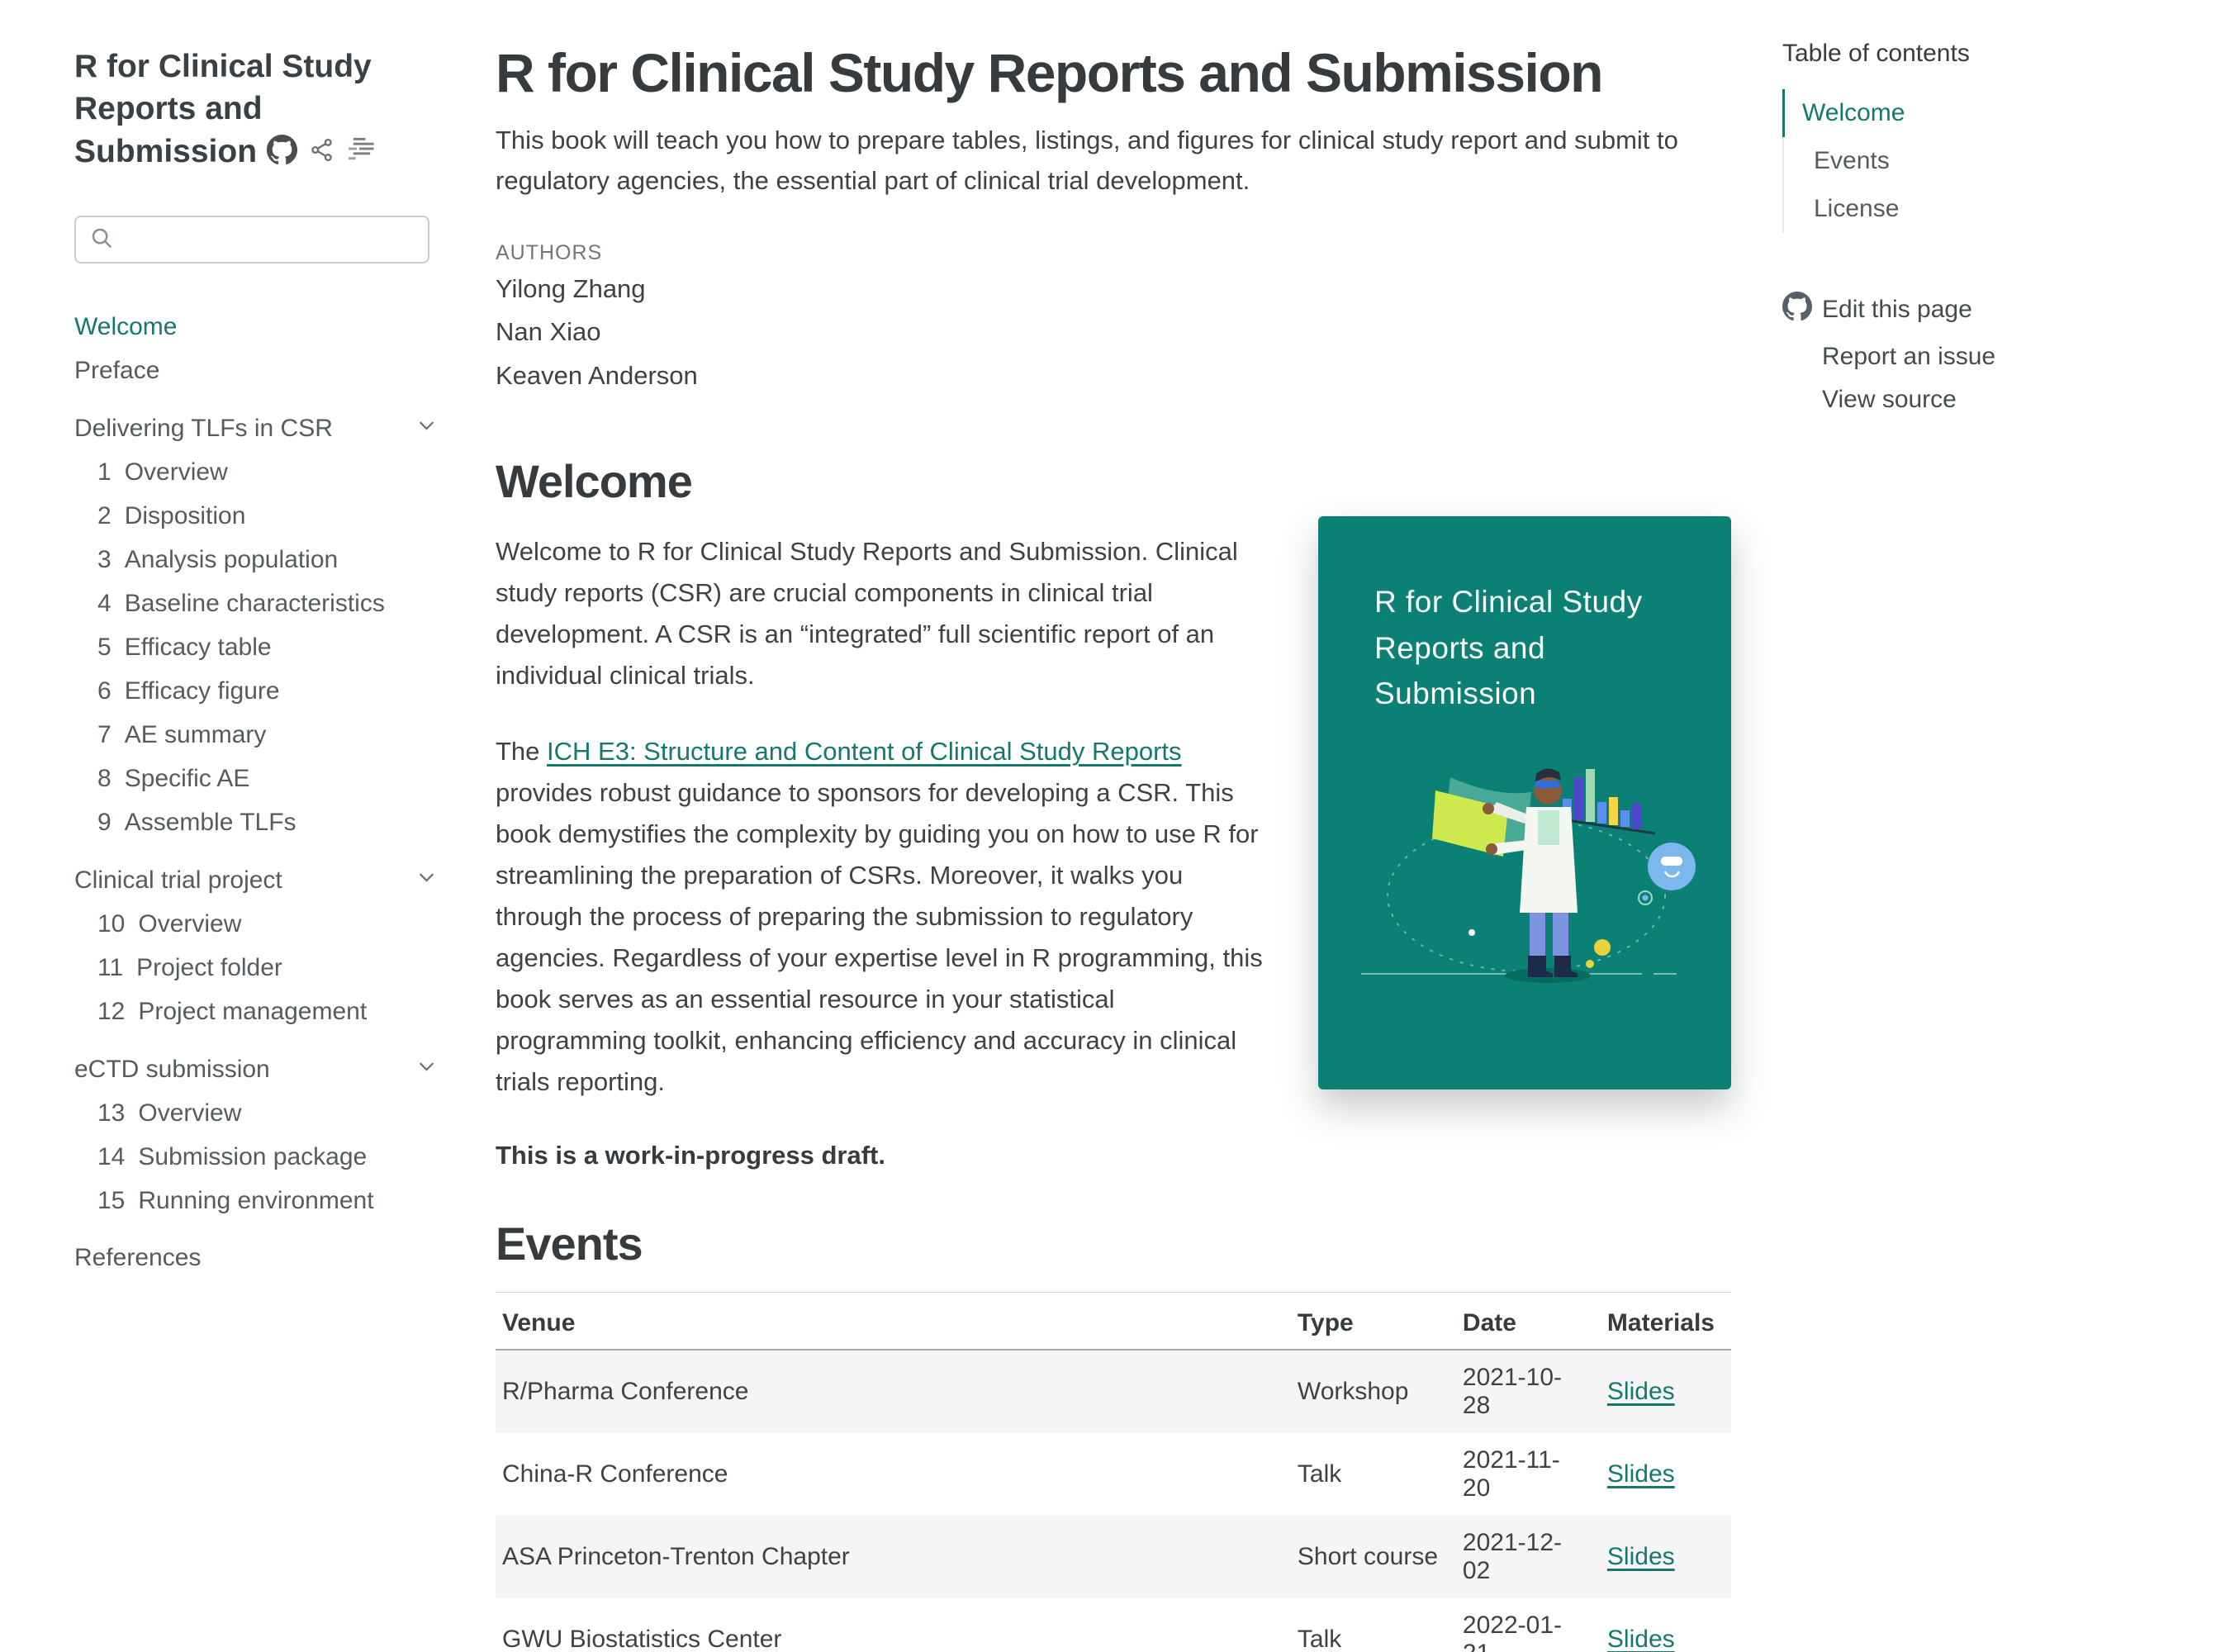 The width and height of the screenshot is (2230, 1652). Describe the element at coordinates (173, 779) in the screenshot. I see `sidebar-item-specific-ae: 8 Specific AE` at that location.